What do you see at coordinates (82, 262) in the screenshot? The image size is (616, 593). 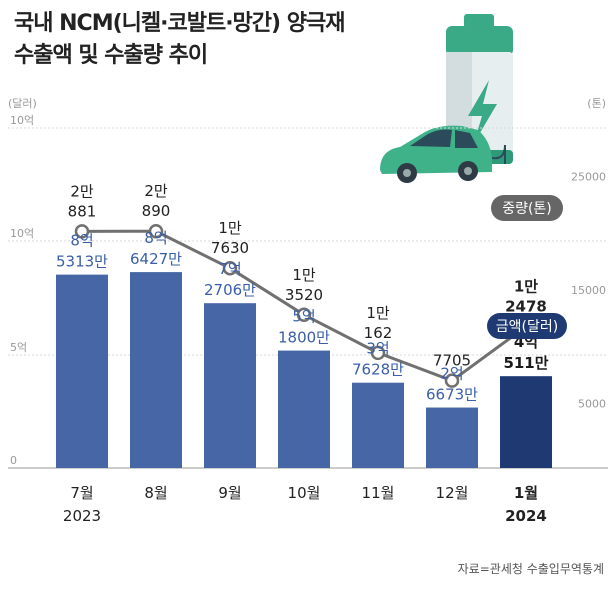 I see `amount-label-bottom: 5313만` at bounding box center [82, 262].